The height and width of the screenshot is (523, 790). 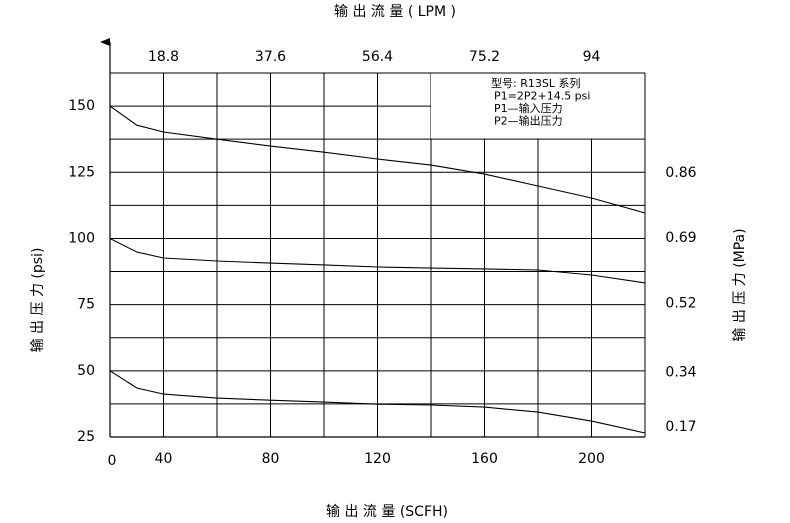 What do you see at coordinates (395, 12) in the screenshot?
I see `top-axis-title: 输 出 流 量 ( LPM )` at bounding box center [395, 12].